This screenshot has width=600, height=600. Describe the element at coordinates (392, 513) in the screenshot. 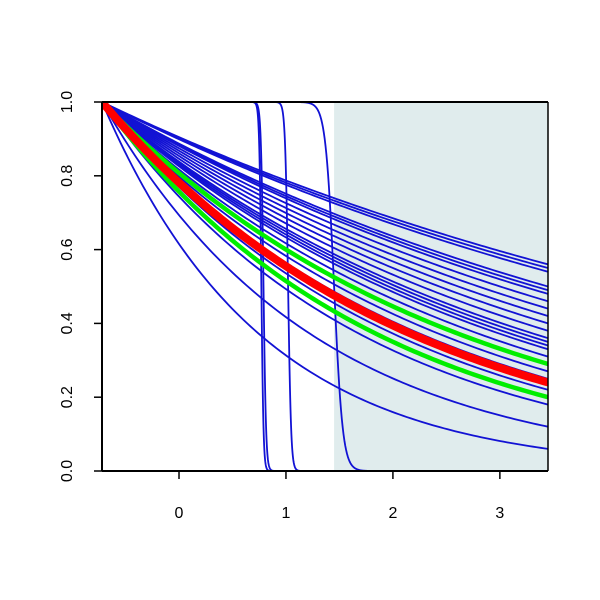

I see `x-tick-label: 2` at that location.